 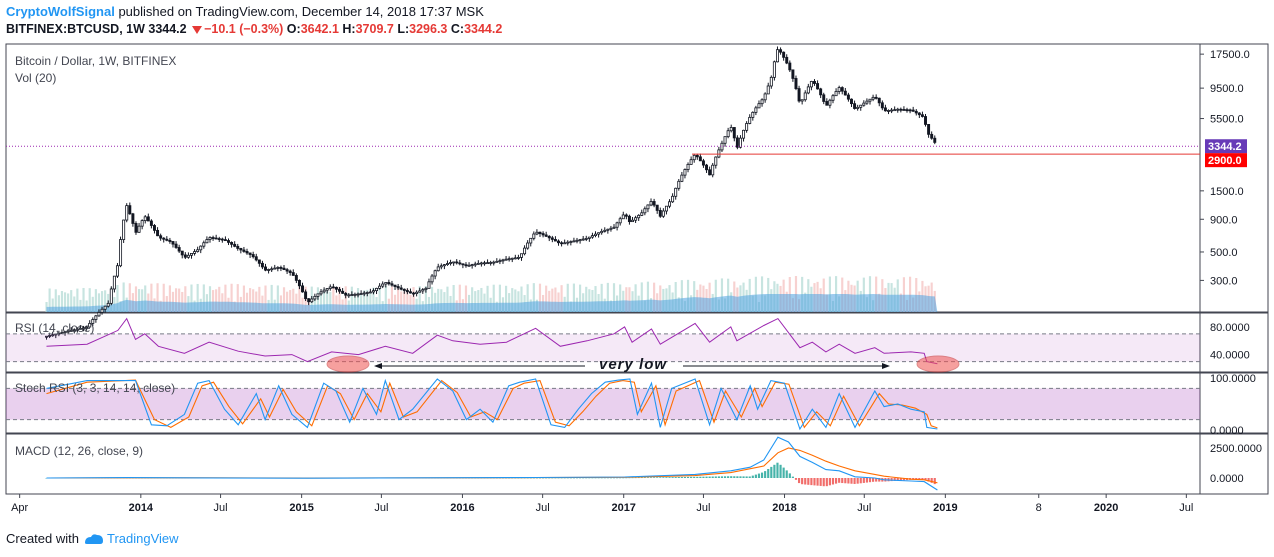 I want to click on tradingview-link: TradingView, so click(x=131, y=538).